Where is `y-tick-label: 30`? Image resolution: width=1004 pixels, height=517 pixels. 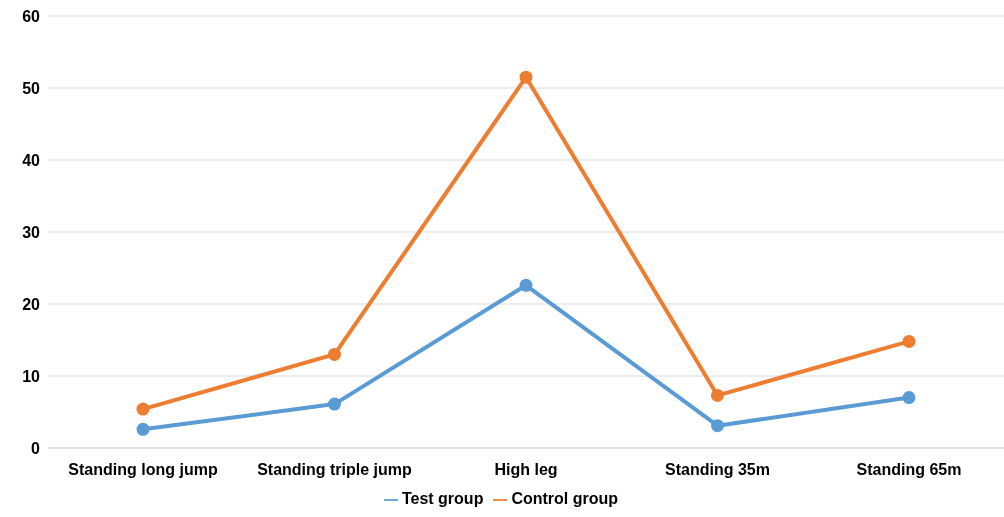
y-tick-label: 30 is located at coordinates (31, 232).